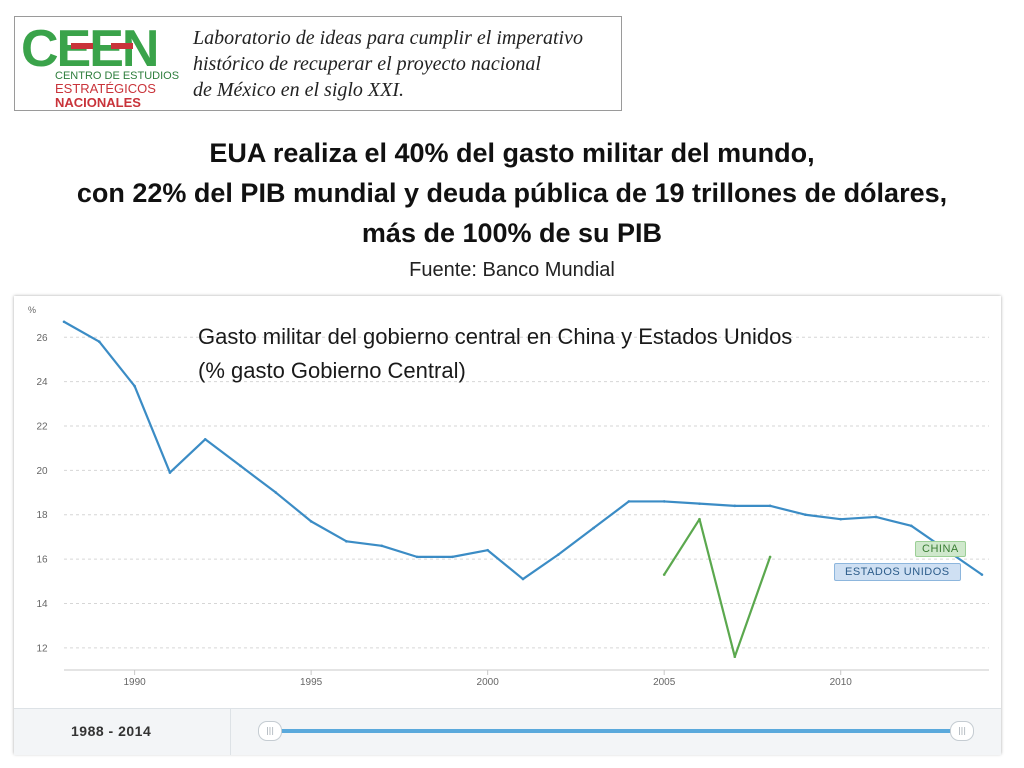 The height and width of the screenshot is (768, 1024). What do you see at coordinates (42, 471) in the screenshot?
I see `y-tick-label: 20` at bounding box center [42, 471].